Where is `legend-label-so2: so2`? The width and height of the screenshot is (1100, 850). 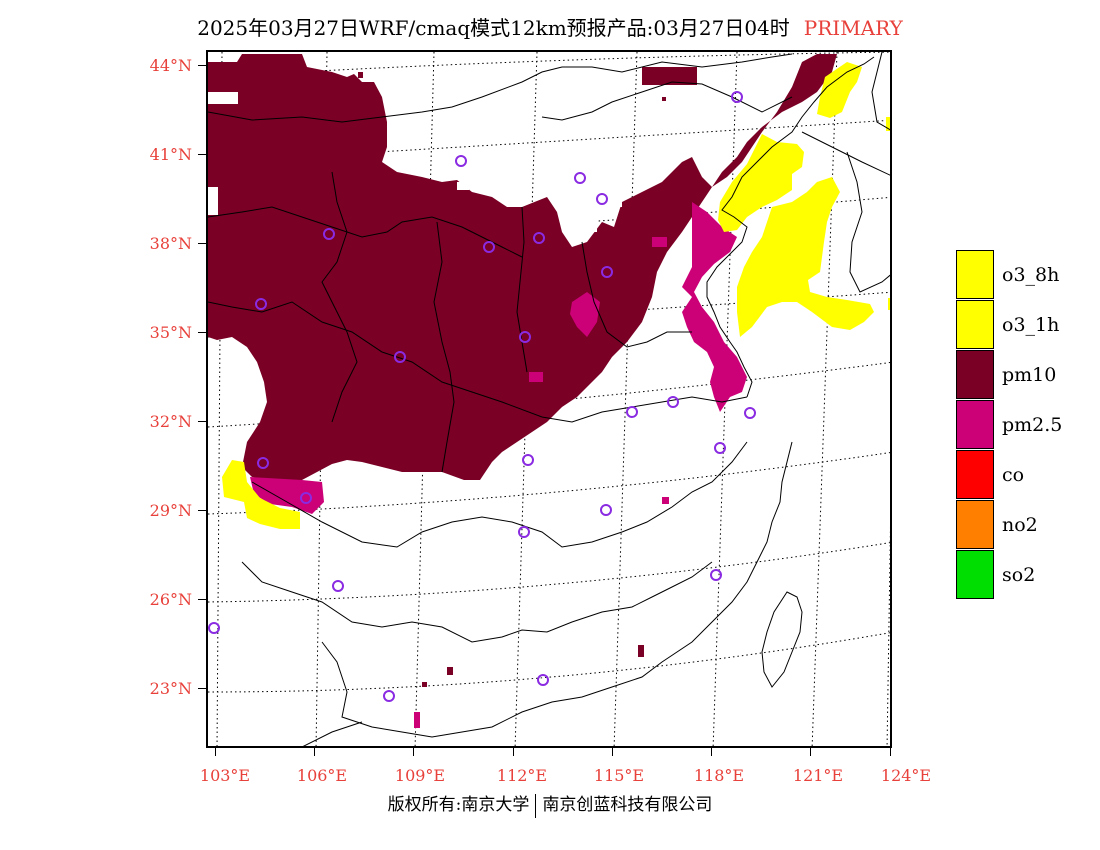 legend-label-so2: so2 is located at coordinates (1019, 575).